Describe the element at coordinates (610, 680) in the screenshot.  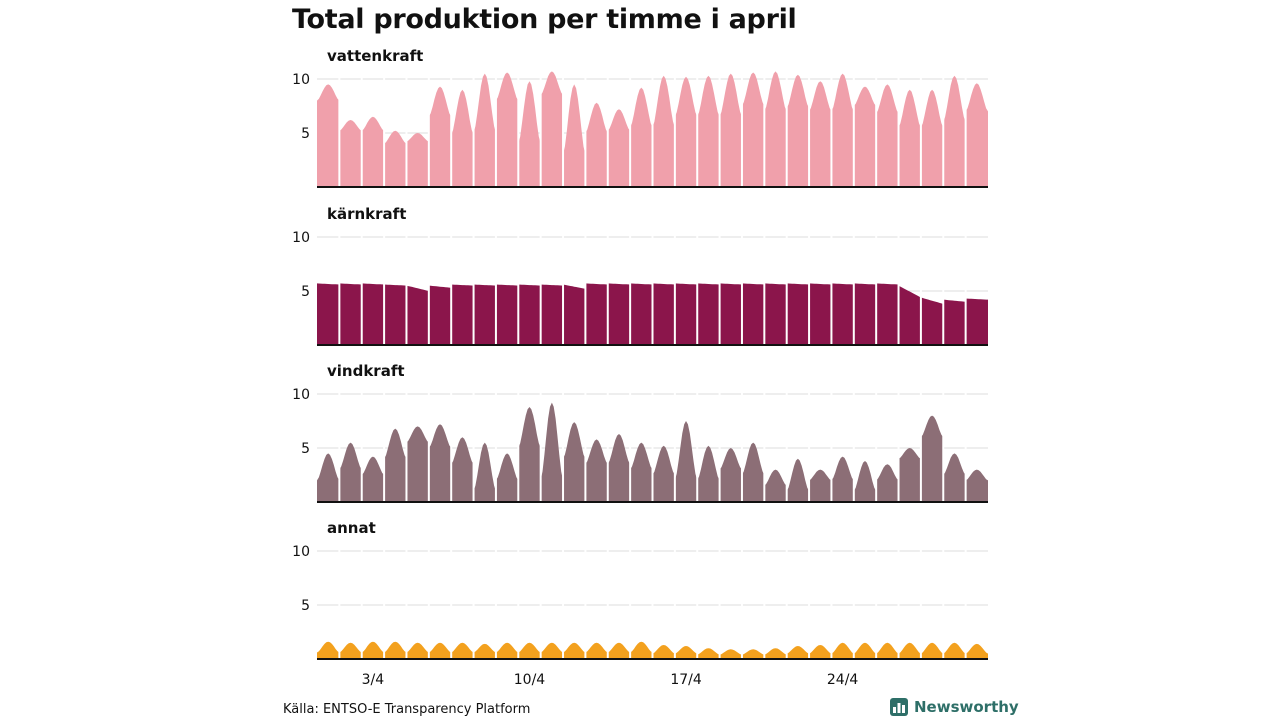
I see `x-axis: 3/4 10/4 17/4 24/4` at that location.